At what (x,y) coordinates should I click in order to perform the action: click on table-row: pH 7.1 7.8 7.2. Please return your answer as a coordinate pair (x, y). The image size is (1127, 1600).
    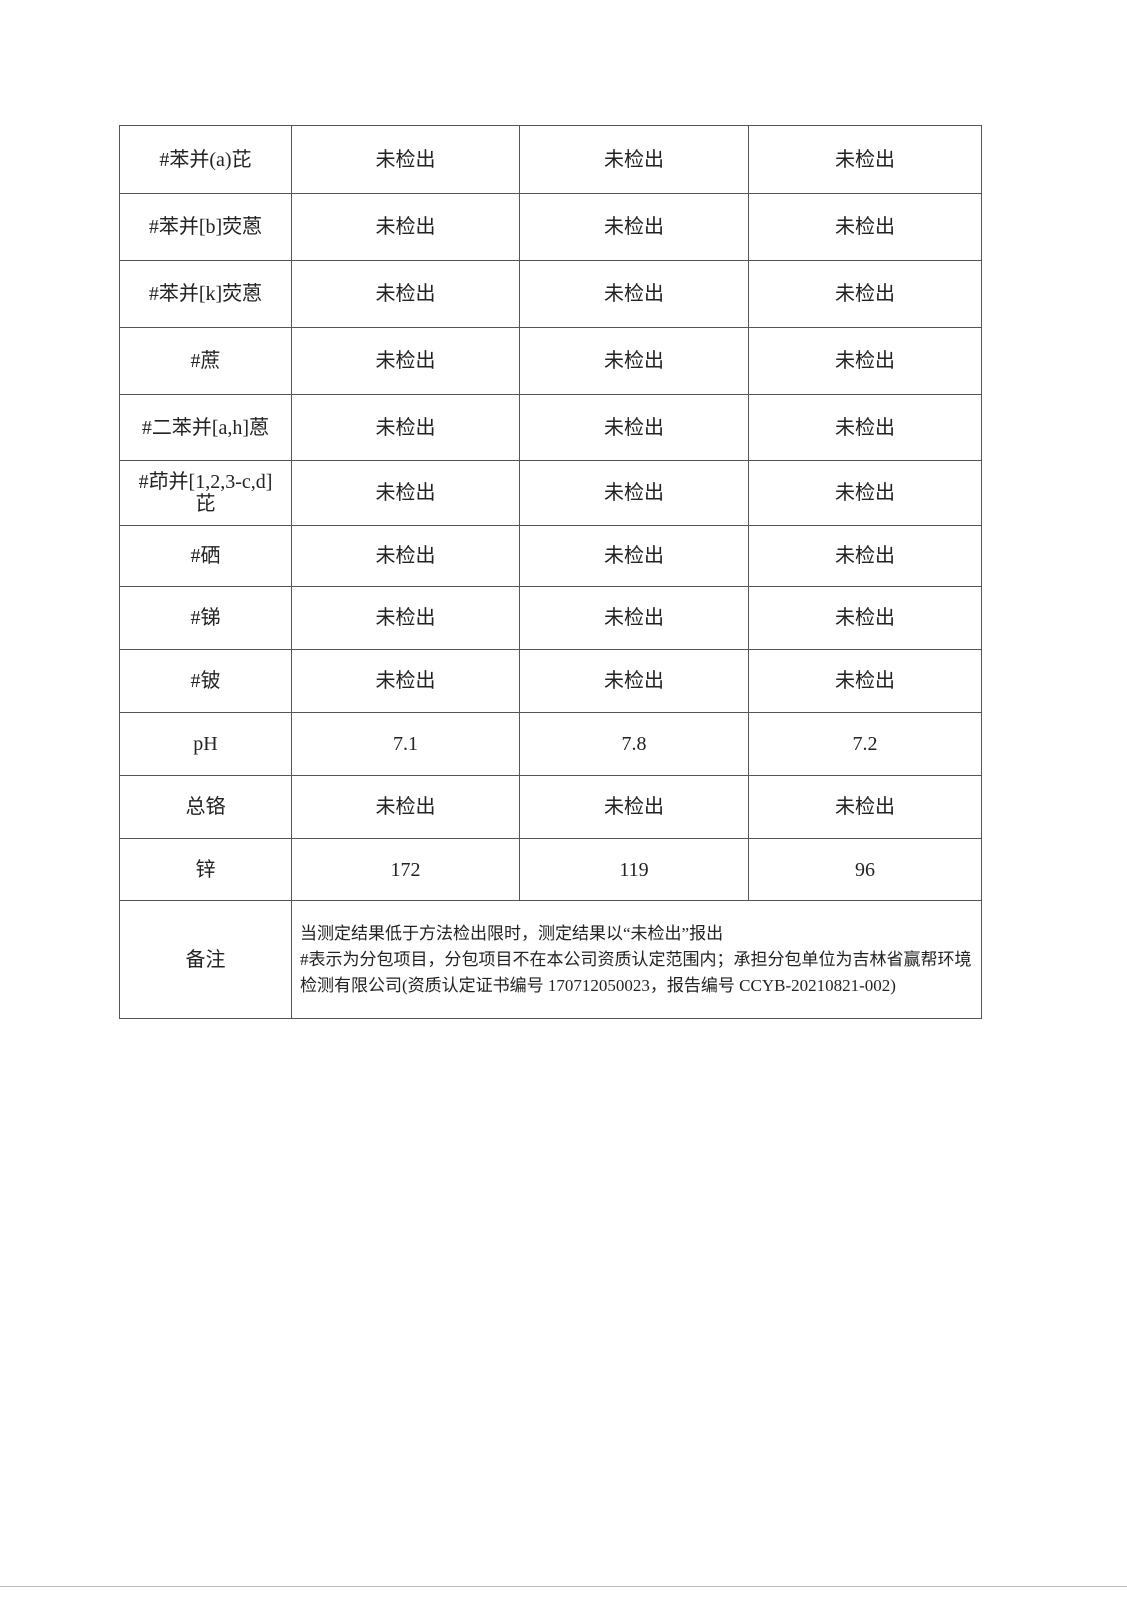
    Looking at the image, I should click on (550, 744).